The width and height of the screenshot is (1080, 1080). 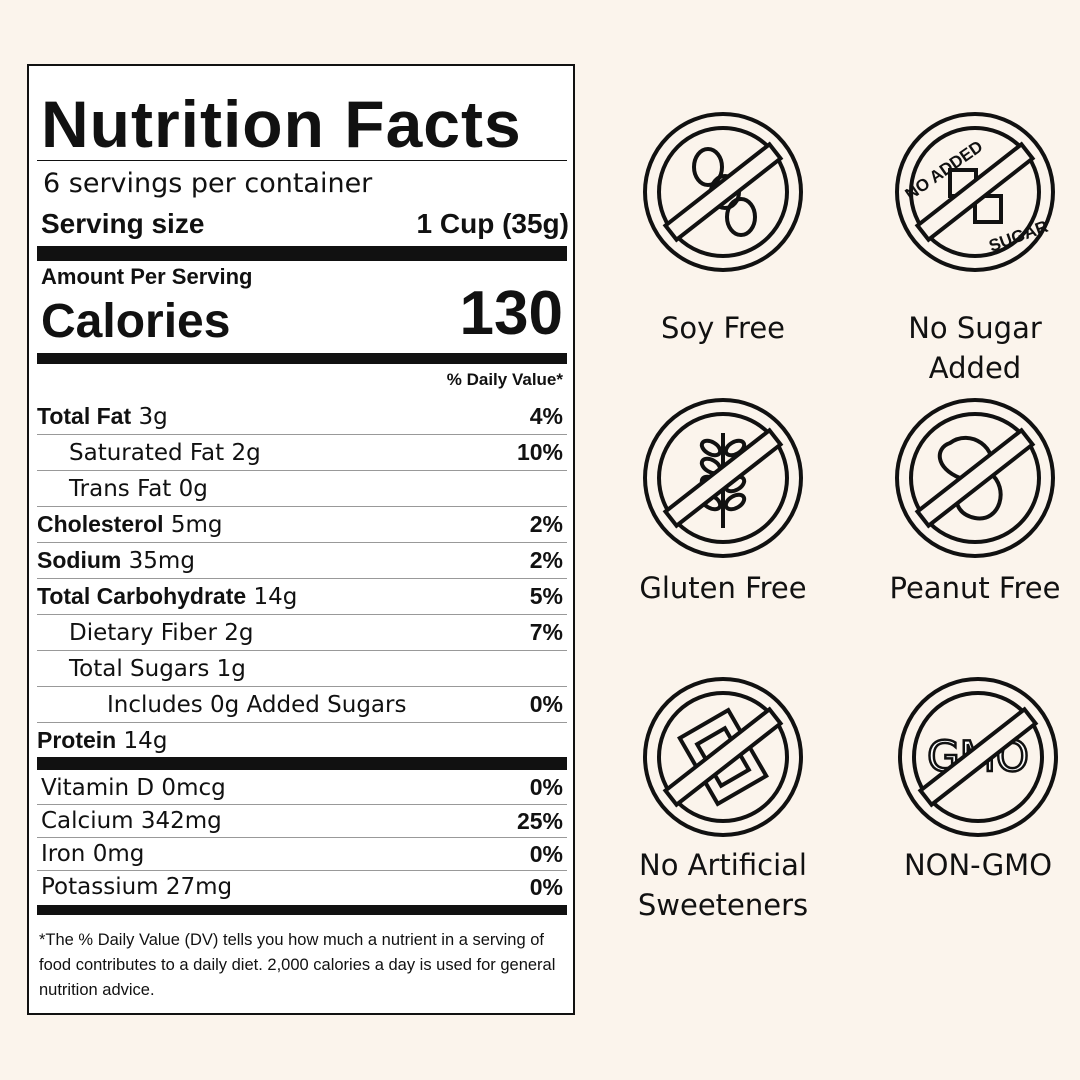 I want to click on nutrient-label: Trans Fat, so click(x=120, y=488).